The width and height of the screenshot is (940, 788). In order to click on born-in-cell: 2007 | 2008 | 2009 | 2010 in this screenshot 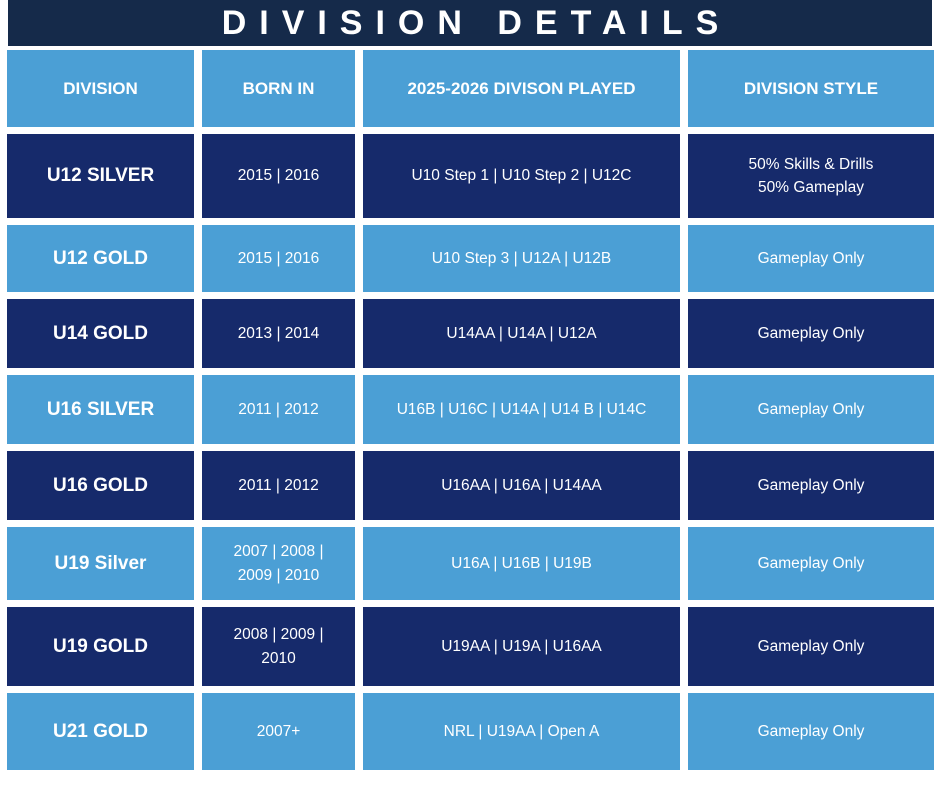, I will do `click(278, 563)`.